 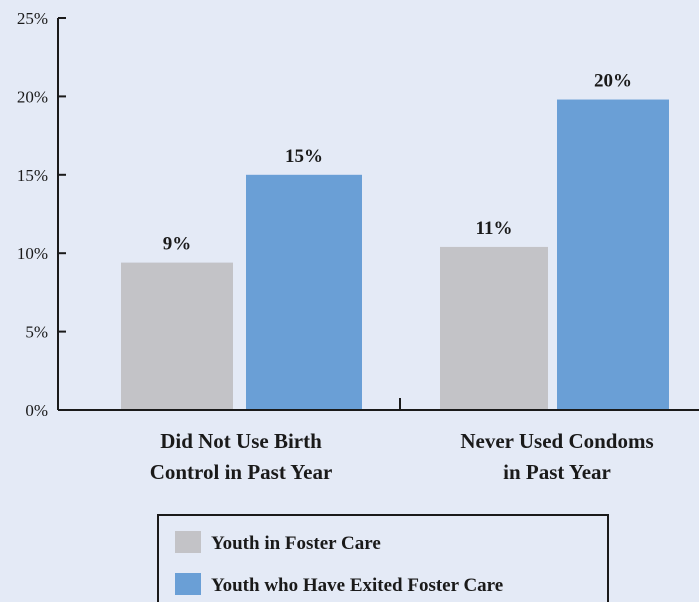 I want to click on y-tick-label: 20%, so click(x=32, y=96).